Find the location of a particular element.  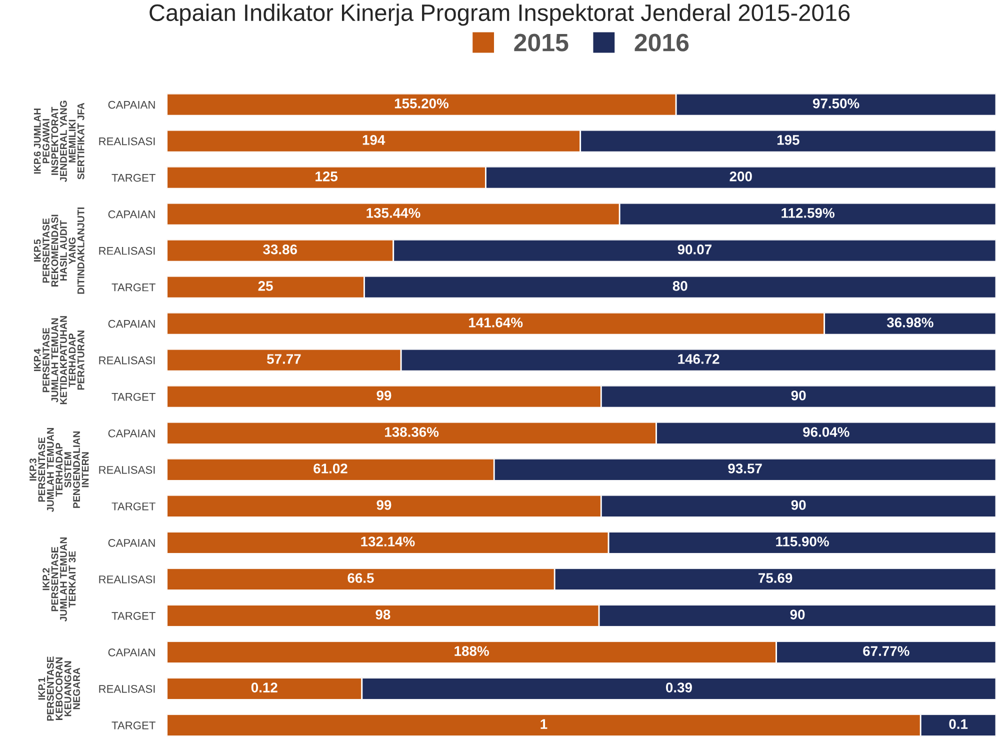

data-label: 115.90% is located at coordinates (802, 541).